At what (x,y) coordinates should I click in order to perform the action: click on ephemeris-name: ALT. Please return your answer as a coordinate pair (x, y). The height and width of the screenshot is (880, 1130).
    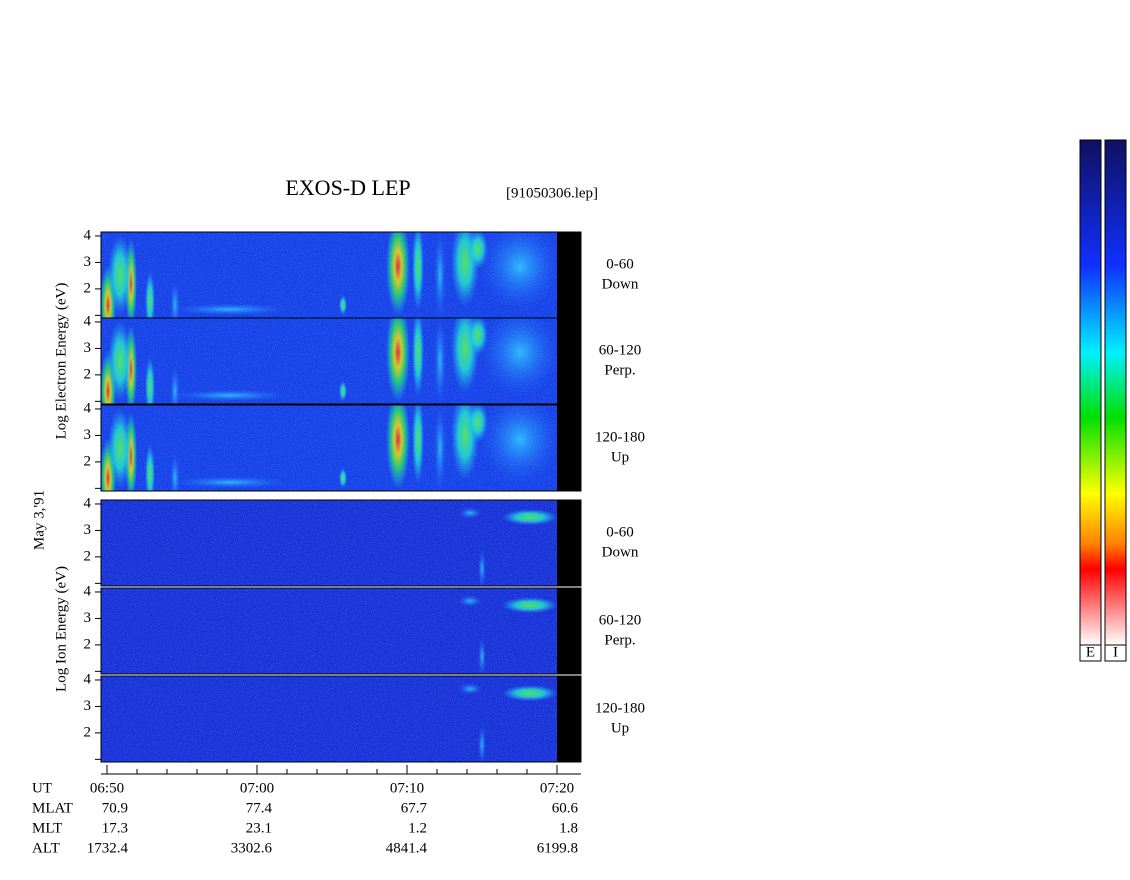
    Looking at the image, I should click on (46, 848).